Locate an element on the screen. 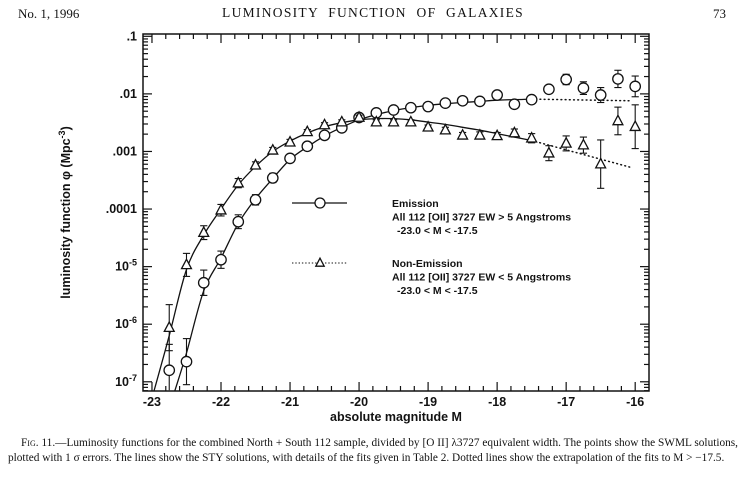 The image size is (746, 482). svg-text: .01 is located at coordinates (128, 94).